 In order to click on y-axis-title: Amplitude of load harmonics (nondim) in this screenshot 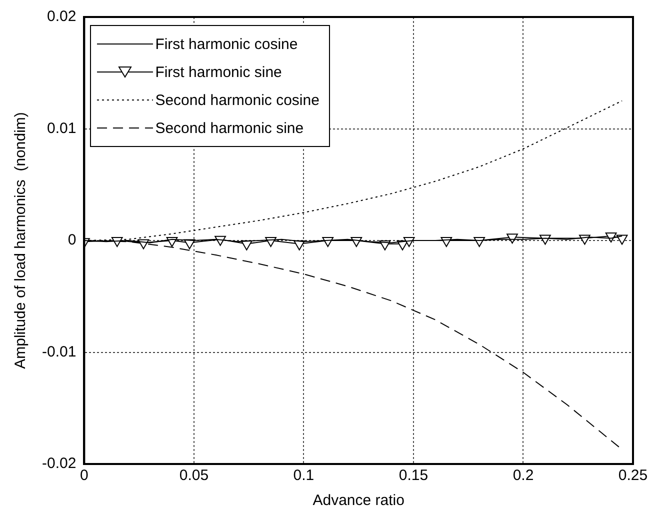, I will do `click(21, 240)`.